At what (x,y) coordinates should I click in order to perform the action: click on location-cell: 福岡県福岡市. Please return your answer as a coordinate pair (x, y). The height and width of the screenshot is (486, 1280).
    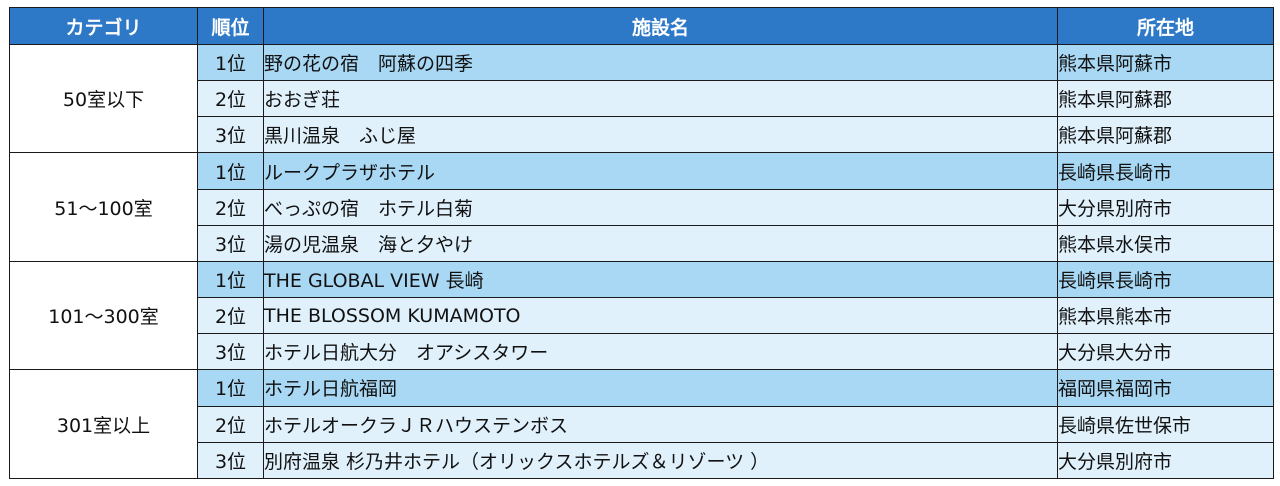
    Looking at the image, I should click on (1165, 388).